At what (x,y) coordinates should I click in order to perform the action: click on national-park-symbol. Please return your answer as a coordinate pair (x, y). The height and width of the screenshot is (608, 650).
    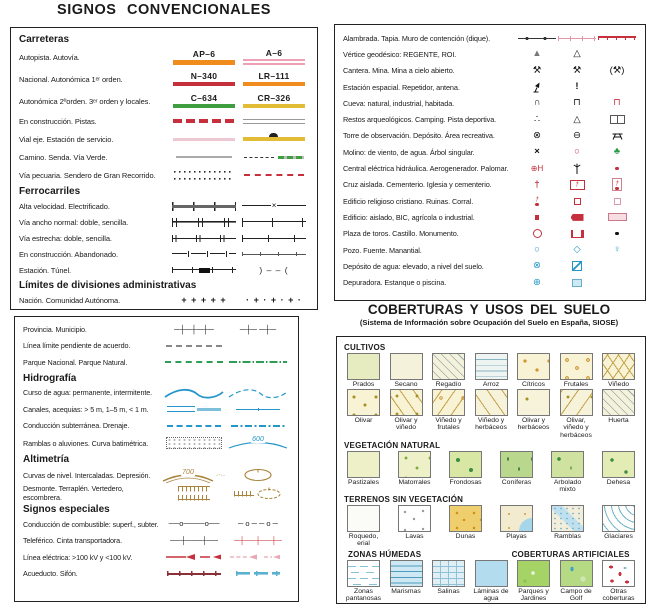
    Looking at the image, I should click on (194, 362).